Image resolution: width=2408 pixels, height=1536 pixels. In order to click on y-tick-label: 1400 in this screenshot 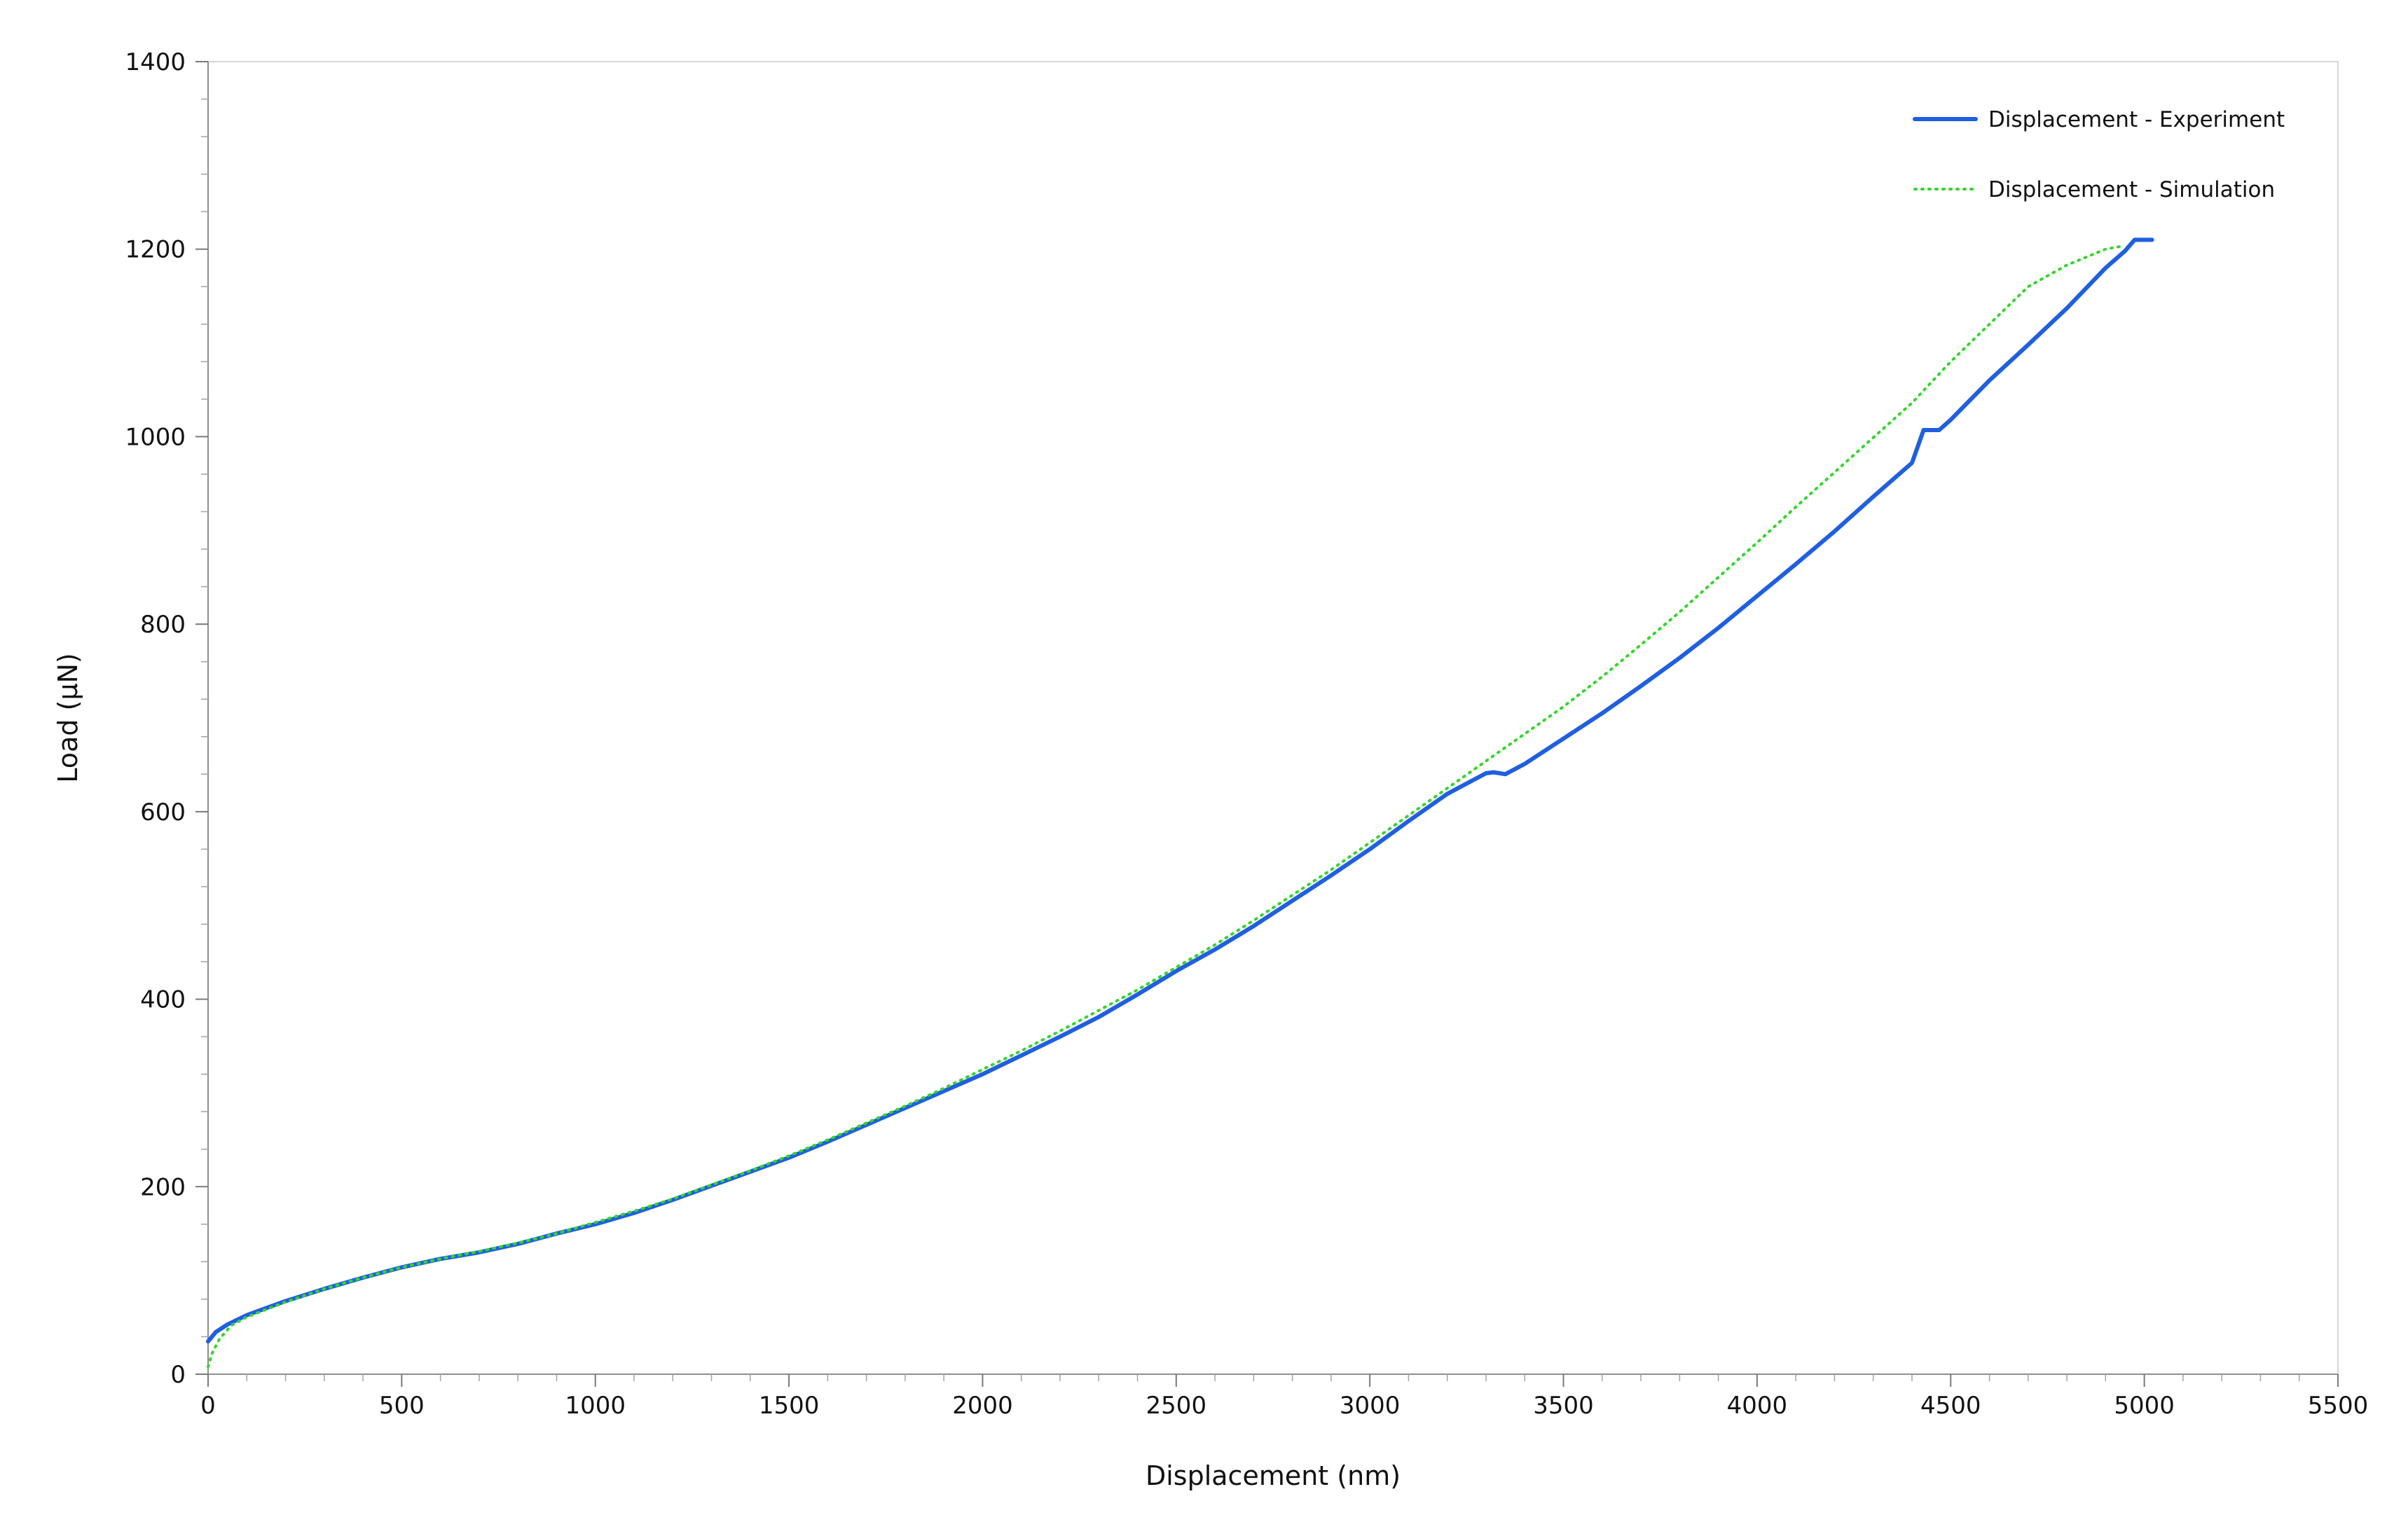, I will do `click(156, 62)`.